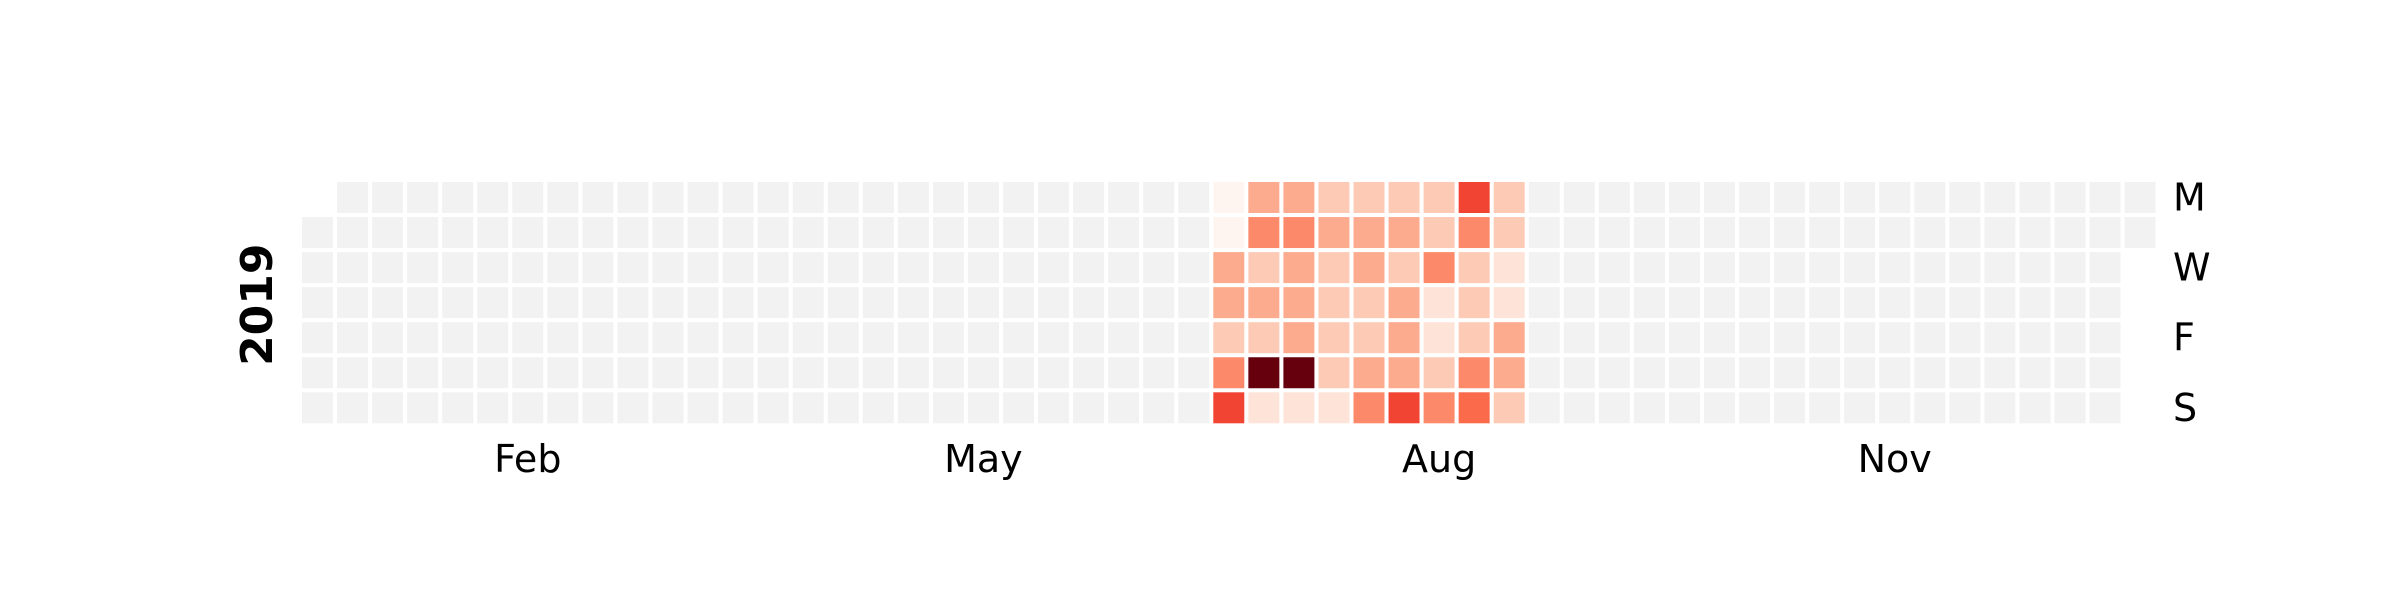 The height and width of the screenshot is (600, 2400). What do you see at coordinates (527, 459) in the screenshot?
I see `month-label-feb: Feb` at bounding box center [527, 459].